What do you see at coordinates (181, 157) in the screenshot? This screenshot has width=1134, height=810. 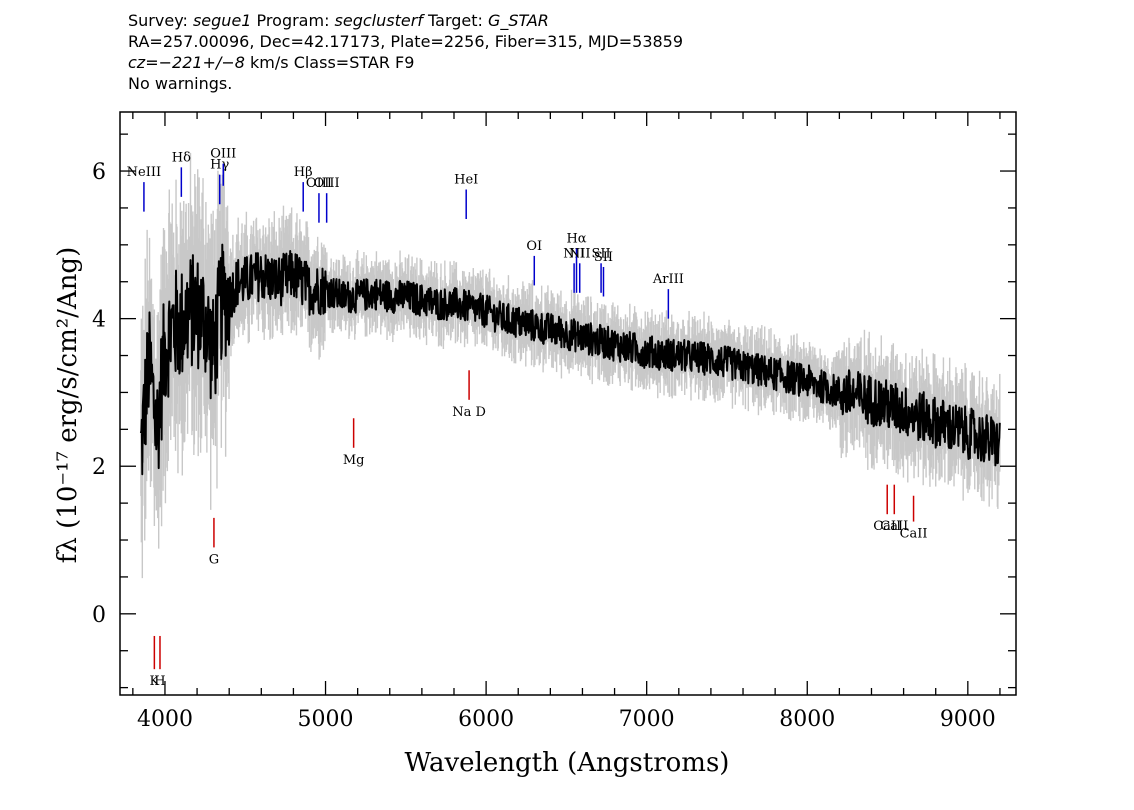 I see `emission-line-label: Hδ` at bounding box center [181, 157].